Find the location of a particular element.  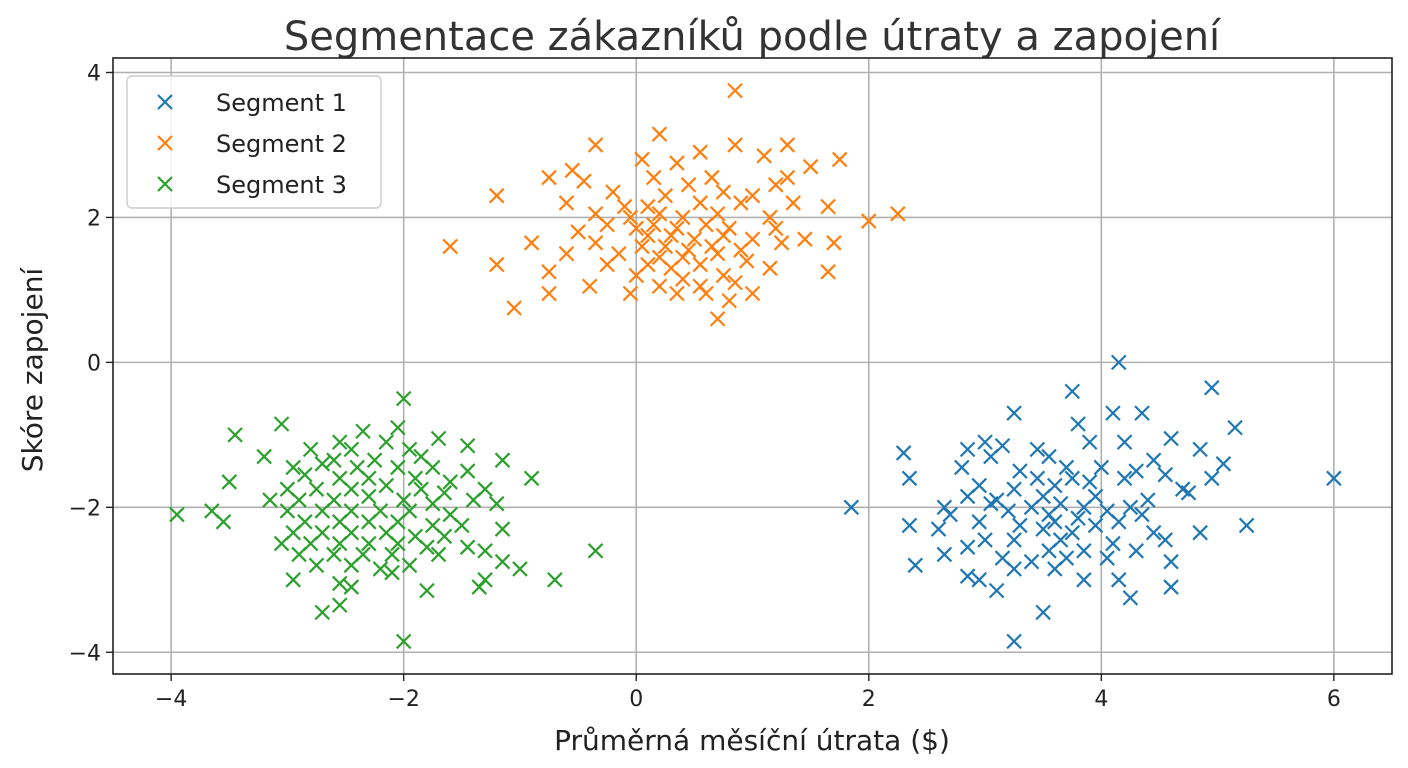

y-tick-label: −2 is located at coordinates (85, 508).